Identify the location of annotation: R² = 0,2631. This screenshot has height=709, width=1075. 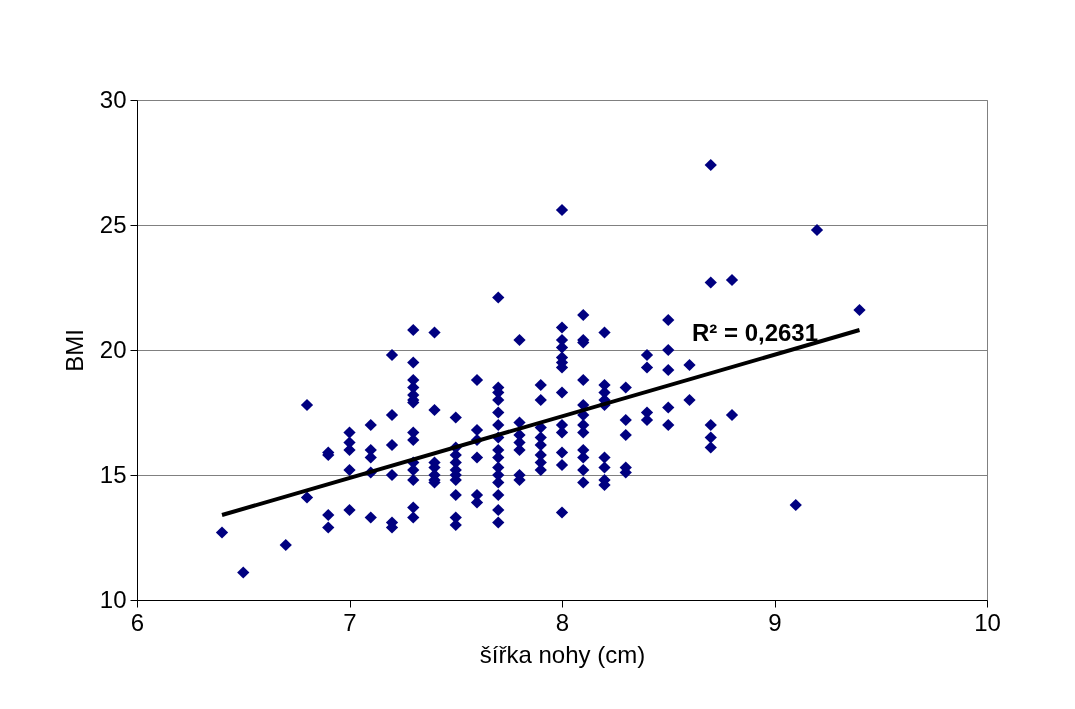
(755, 332).